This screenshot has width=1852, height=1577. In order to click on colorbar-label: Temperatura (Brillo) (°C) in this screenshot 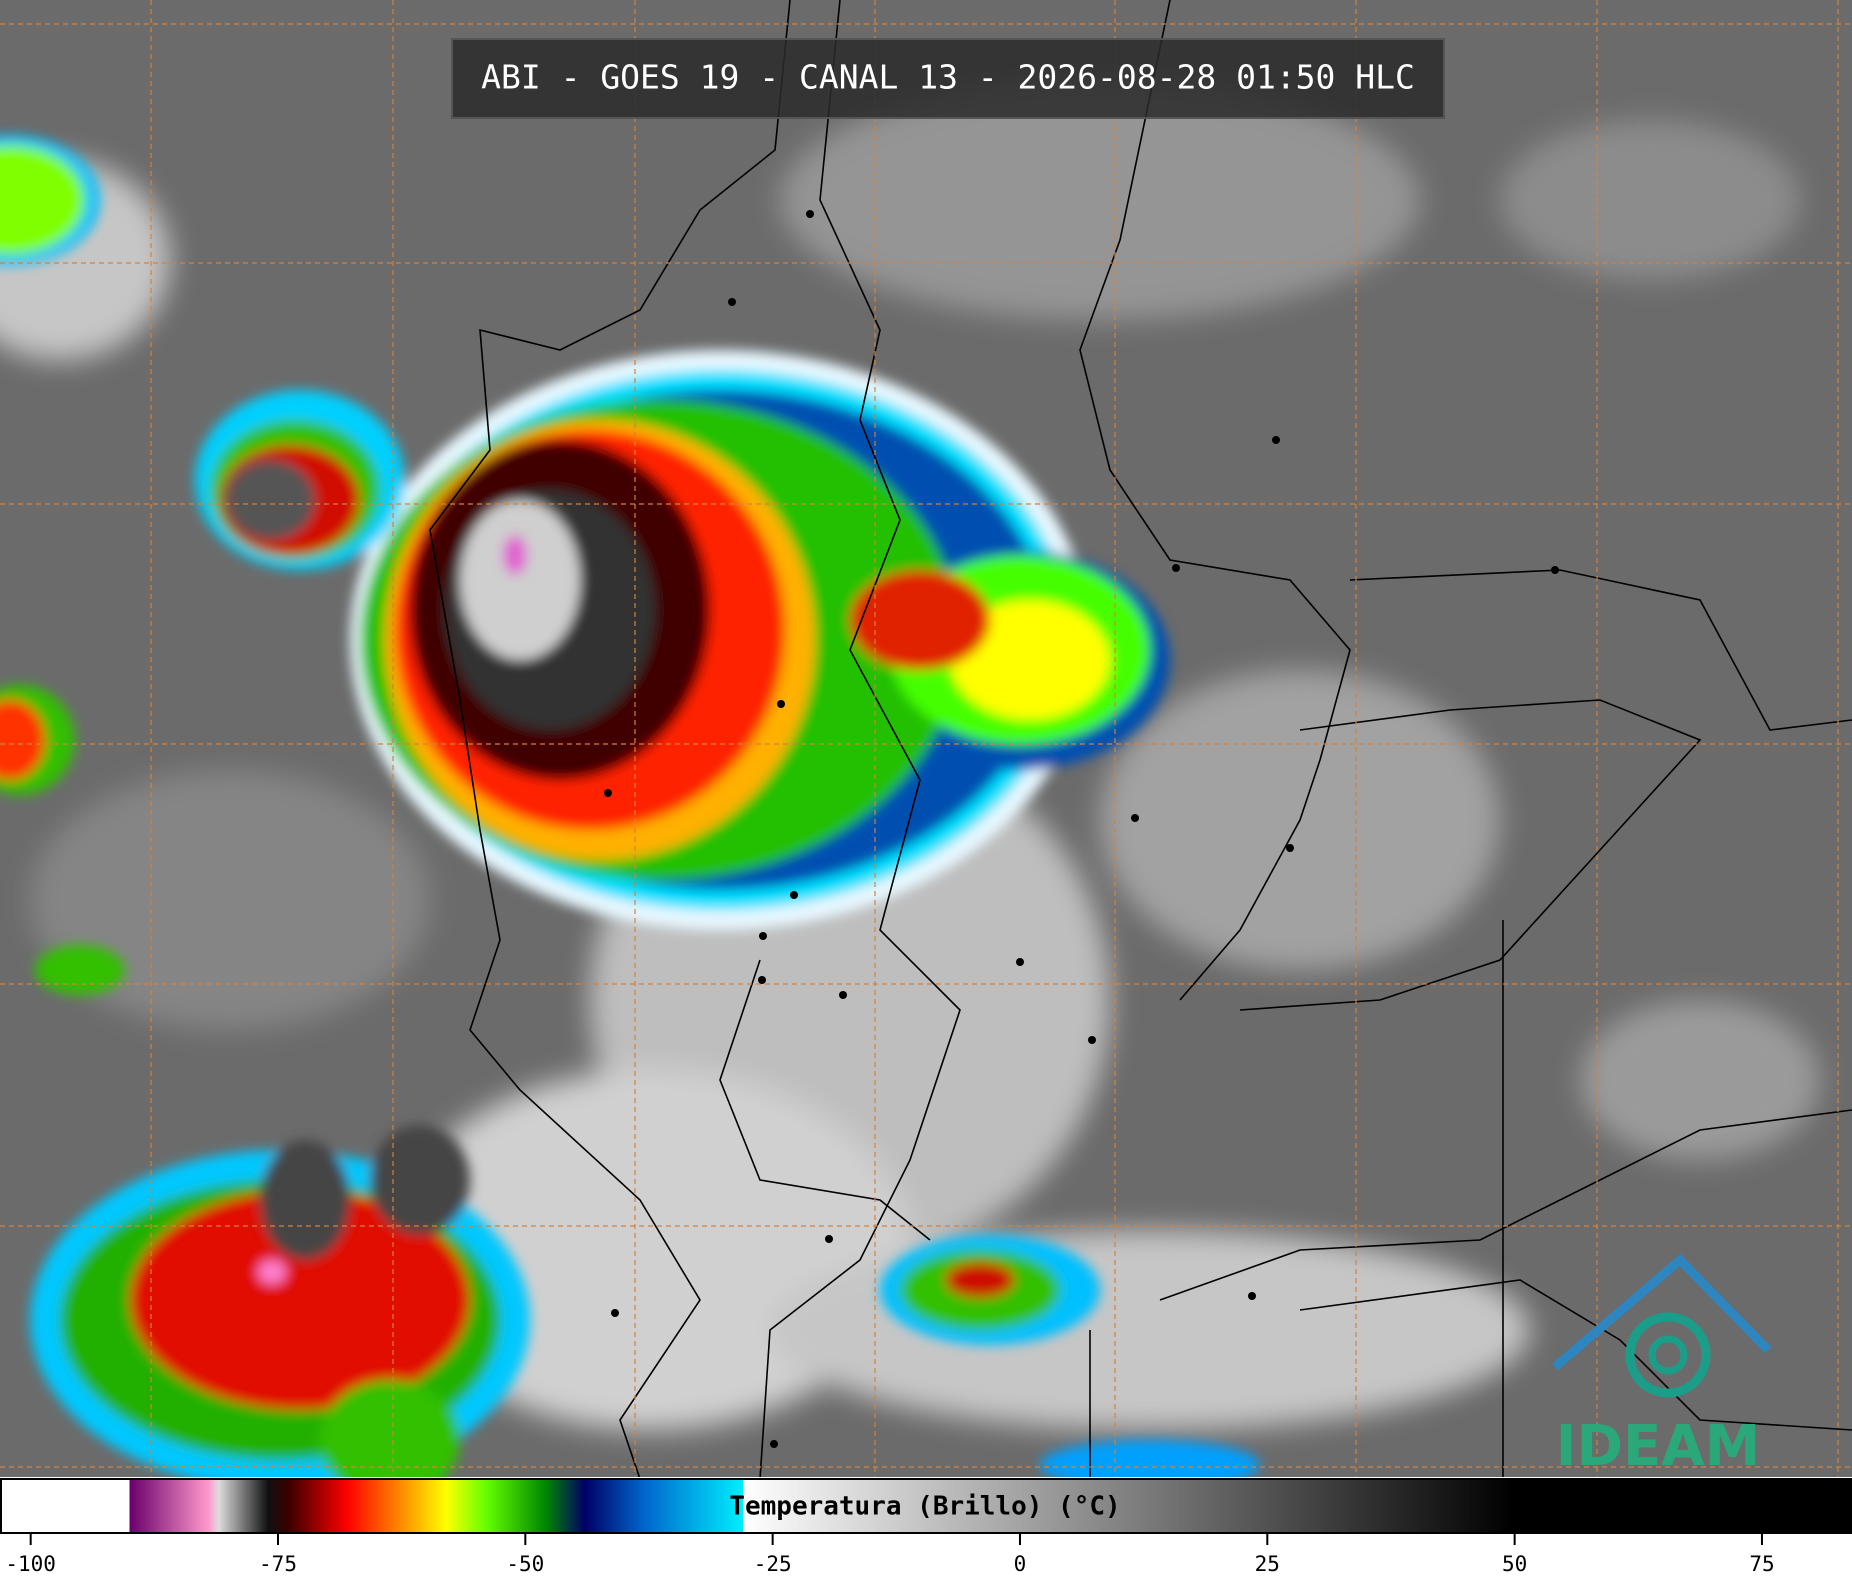, I will do `click(924, 1507)`.